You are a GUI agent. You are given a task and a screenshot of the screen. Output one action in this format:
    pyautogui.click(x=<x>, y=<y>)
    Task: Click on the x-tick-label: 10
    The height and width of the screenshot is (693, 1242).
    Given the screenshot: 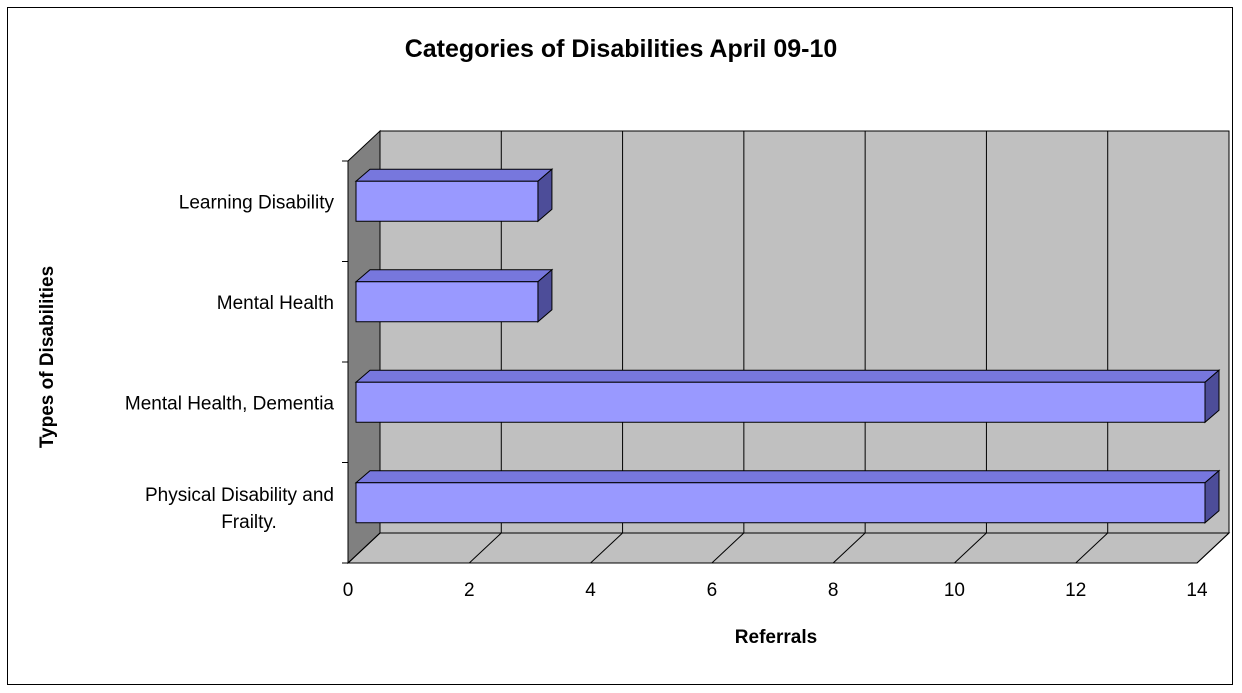 What is the action you would take?
    pyautogui.click(x=954, y=590)
    